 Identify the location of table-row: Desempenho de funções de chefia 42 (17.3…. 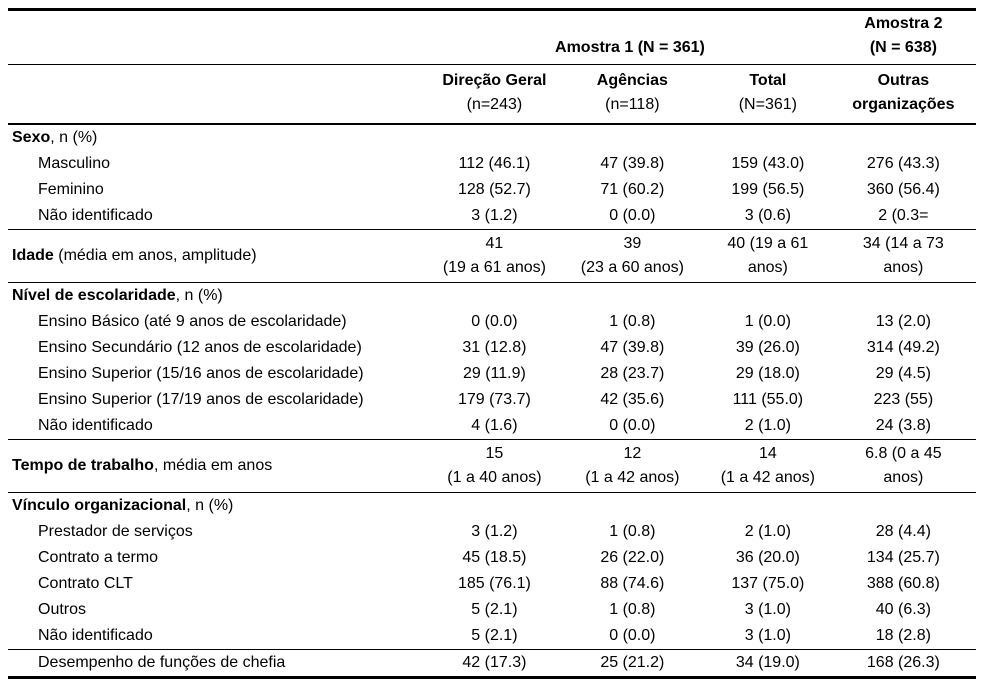
(492, 663).